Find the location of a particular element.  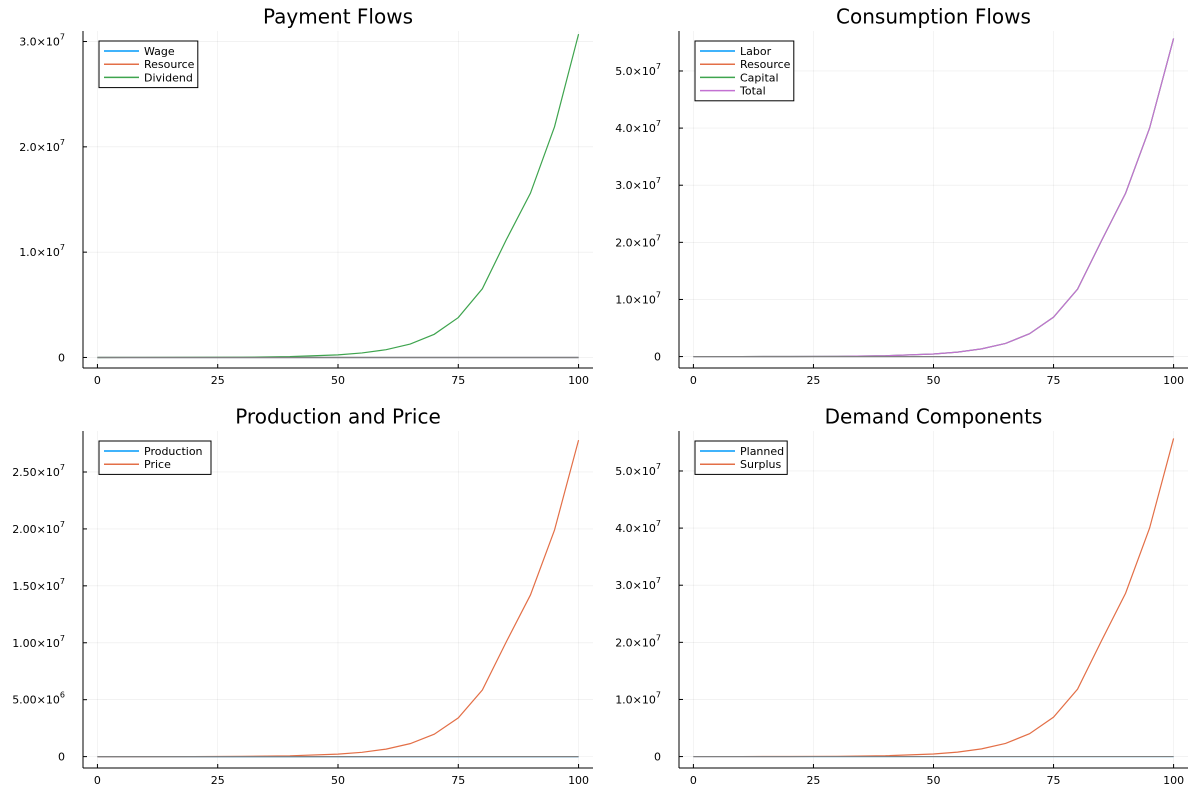

y-tick-label: 5.00×10⁶ is located at coordinates (38, 699).